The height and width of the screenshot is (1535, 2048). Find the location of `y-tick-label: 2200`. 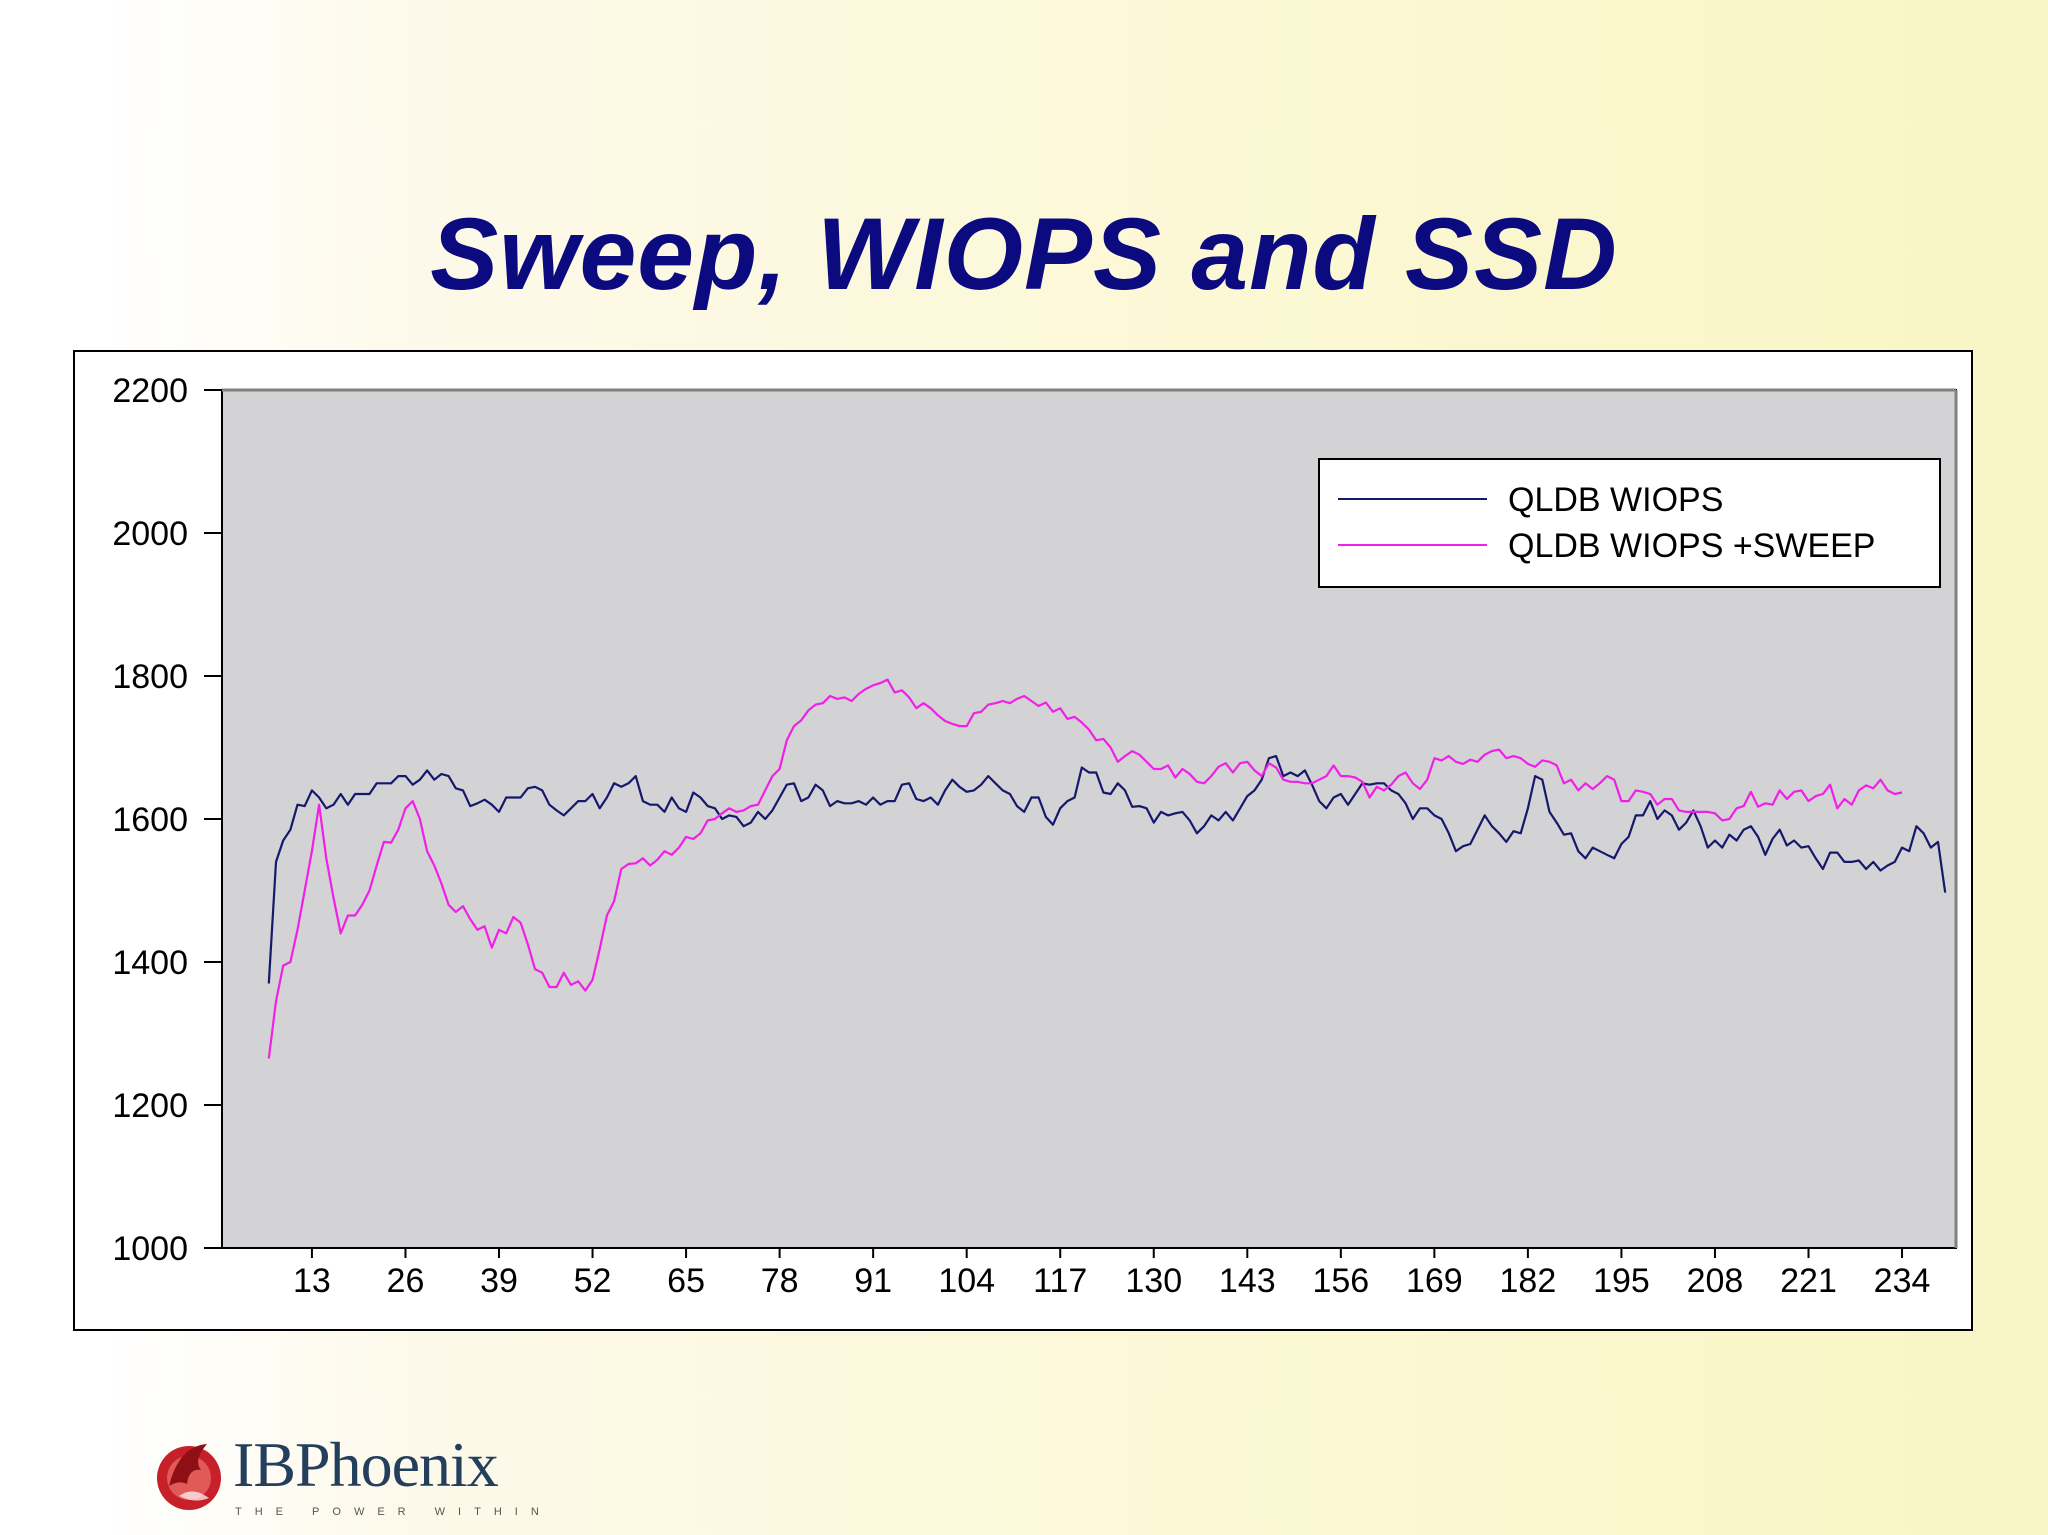

y-tick-label: 2200 is located at coordinates (150, 391).